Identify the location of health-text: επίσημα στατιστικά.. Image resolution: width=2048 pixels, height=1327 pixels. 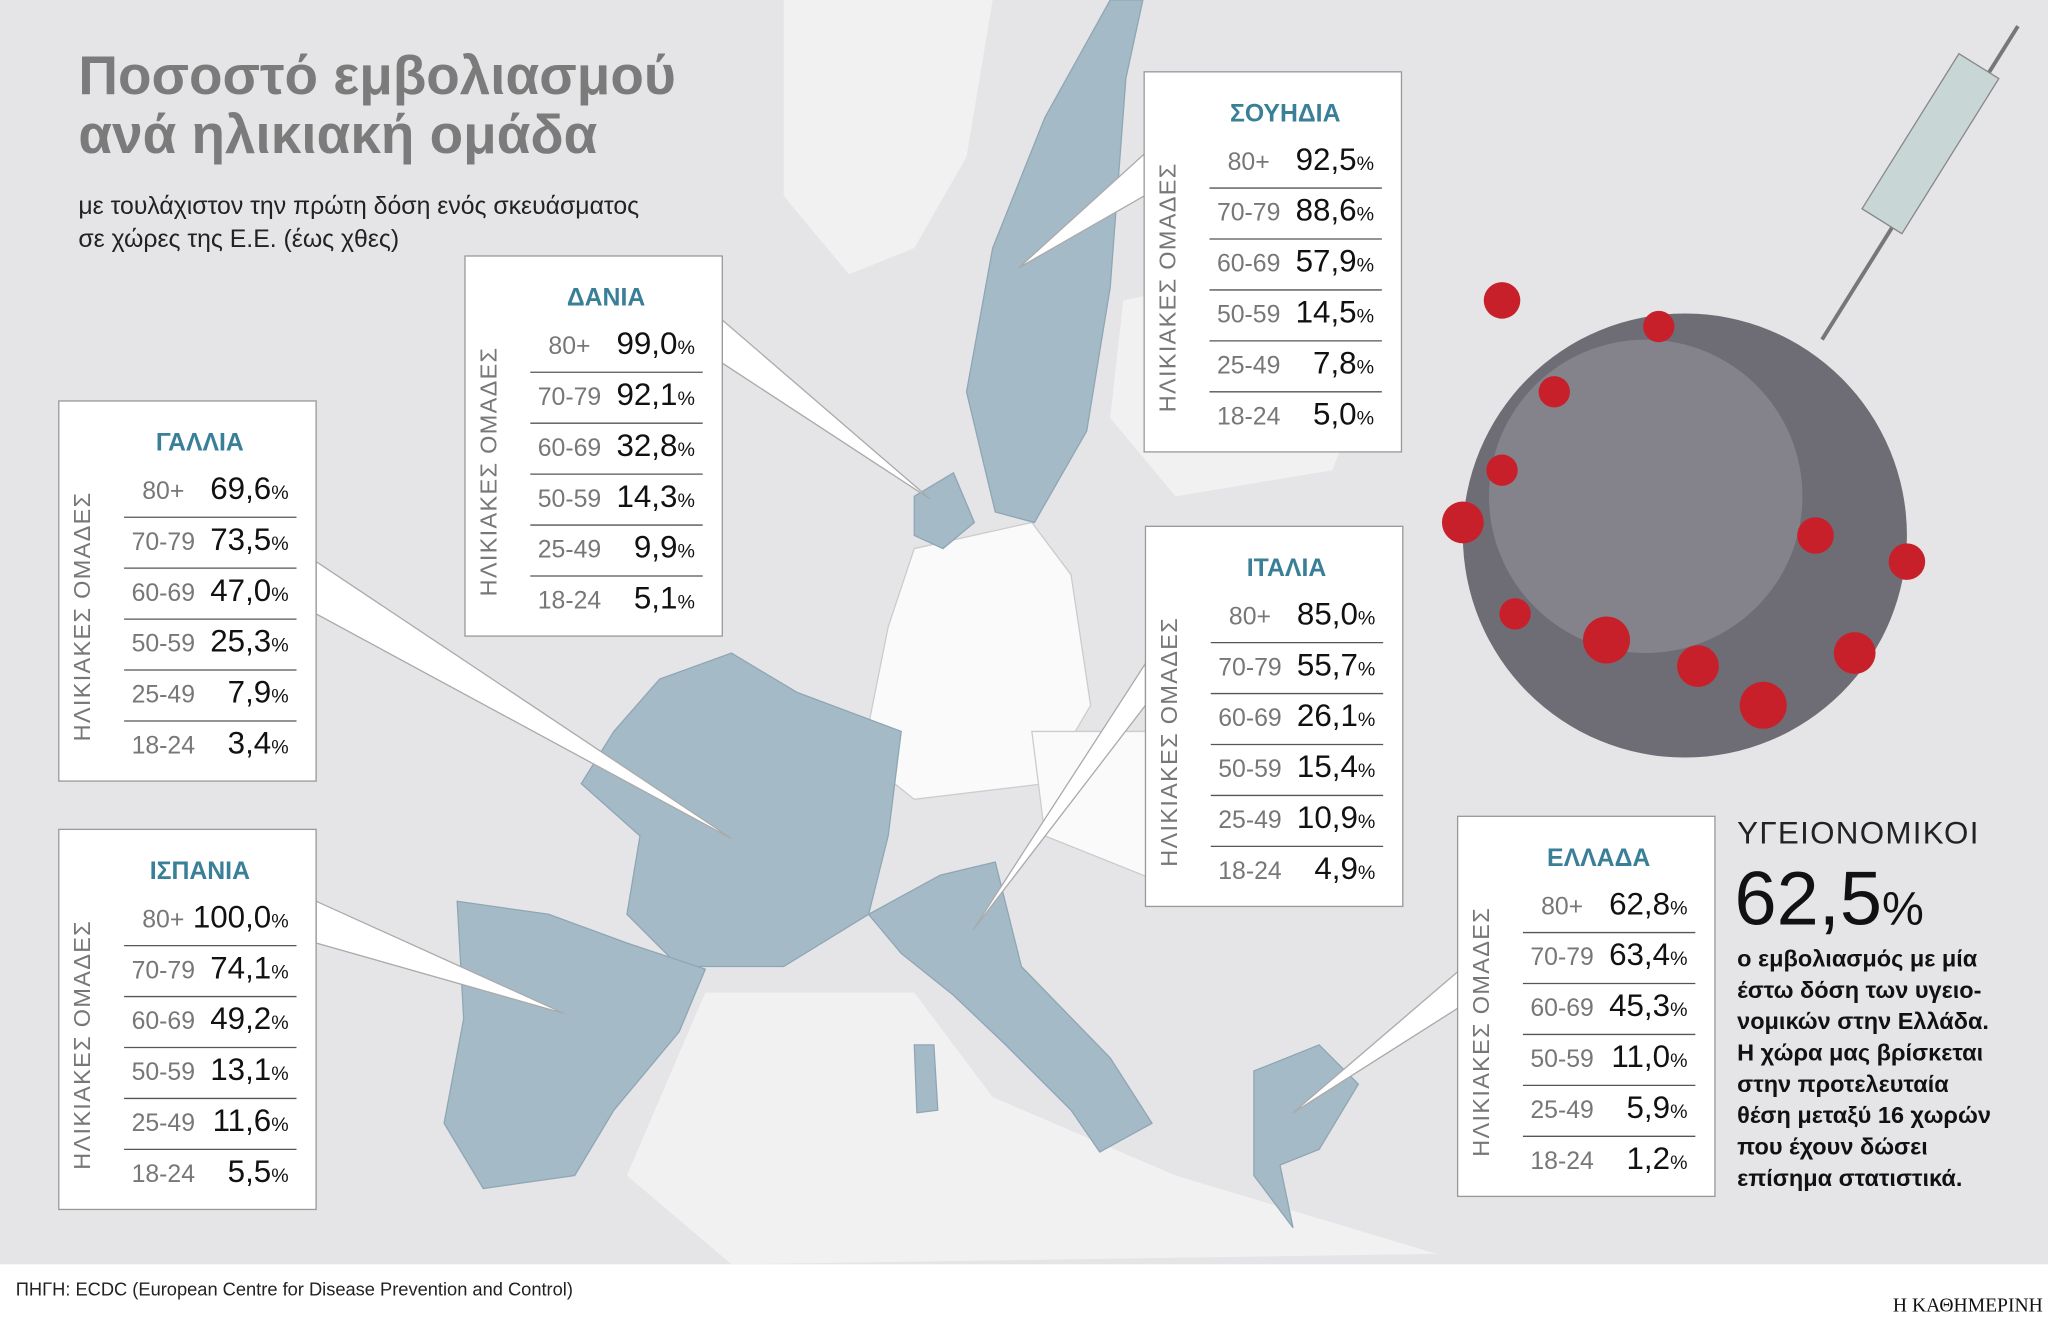
(1849, 1178).